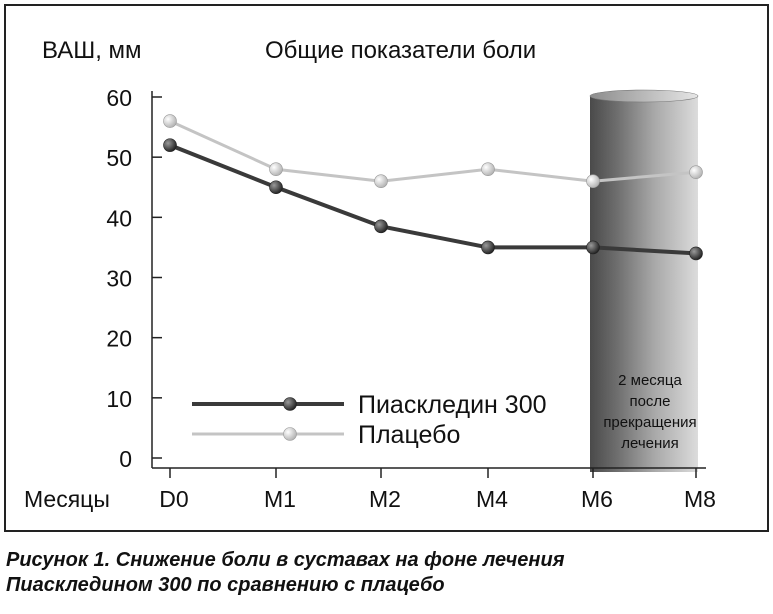 Image resolution: width=773 pixels, height=614 pixels. I want to click on annotation-line-3: прекращения, so click(649, 422).